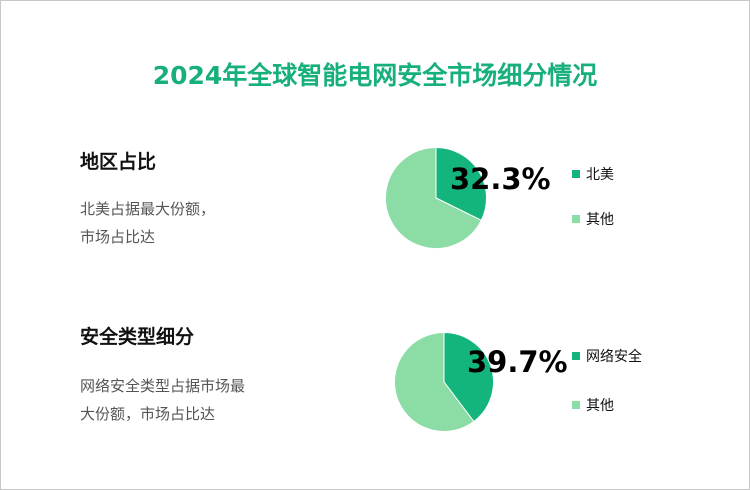 This screenshot has width=750, height=490. Describe the element at coordinates (148, 209) in the screenshot. I see `desc-line: 北美占据最大份额，` at that location.